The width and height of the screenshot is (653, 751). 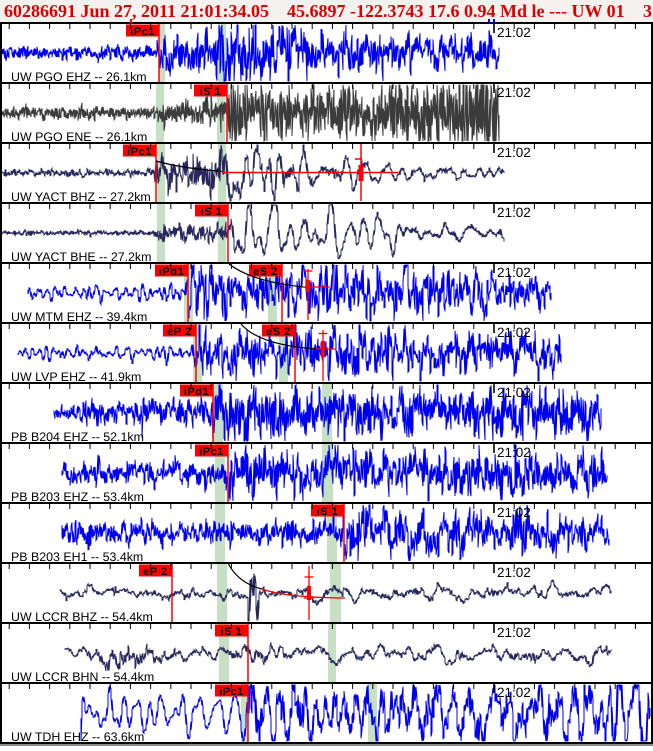 I want to click on svg-text: UW TDH EHZ -- 63.6km, so click(x=77, y=737).